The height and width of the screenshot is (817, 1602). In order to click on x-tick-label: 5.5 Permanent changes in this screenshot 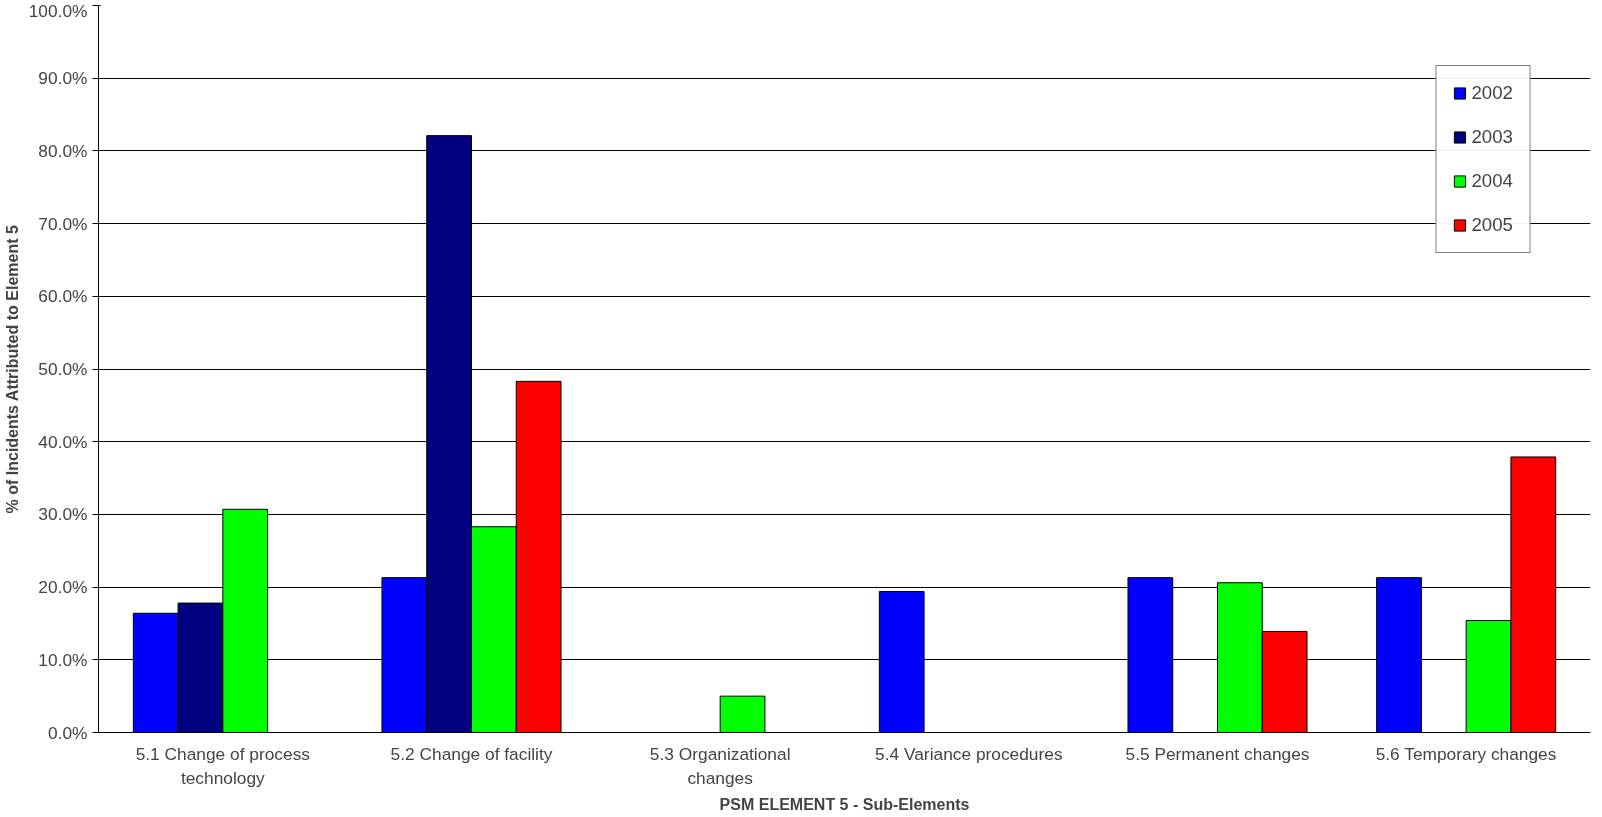, I will do `click(1217, 753)`.